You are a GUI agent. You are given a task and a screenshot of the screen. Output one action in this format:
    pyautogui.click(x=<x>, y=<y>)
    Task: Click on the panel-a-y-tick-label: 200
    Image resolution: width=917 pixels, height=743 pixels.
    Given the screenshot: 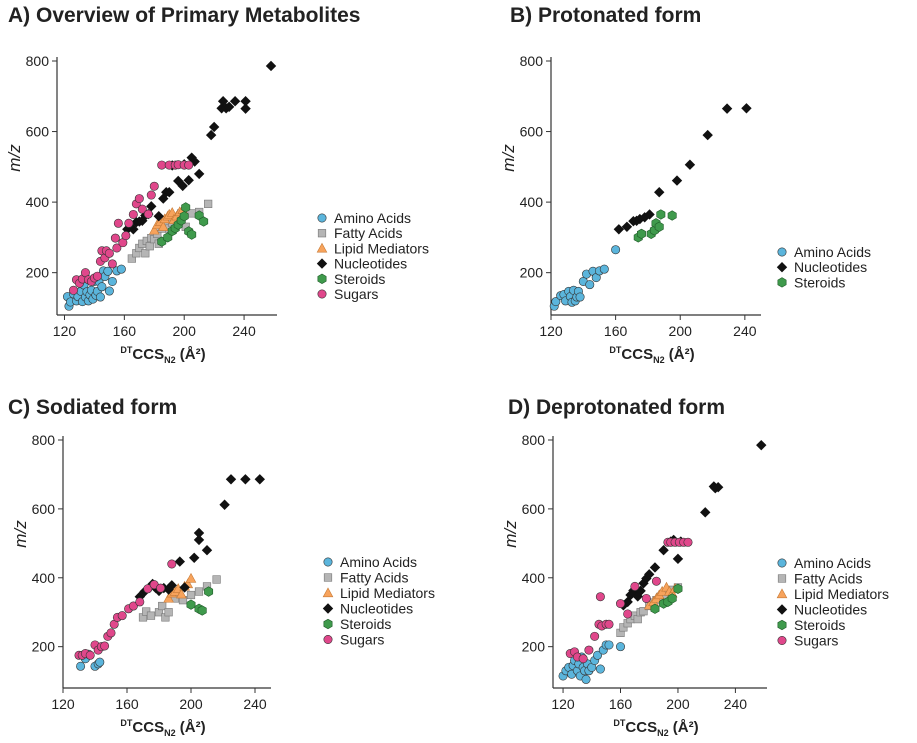 What is the action you would take?
    pyautogui.click(x=38, y=273)
    